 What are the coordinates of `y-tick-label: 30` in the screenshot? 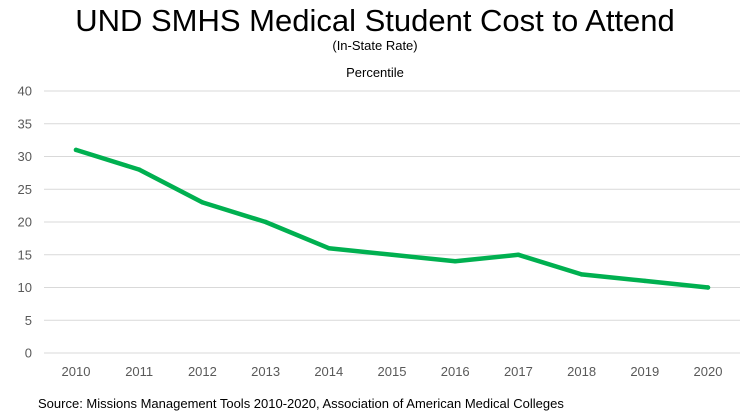 It's located at (25, 156).